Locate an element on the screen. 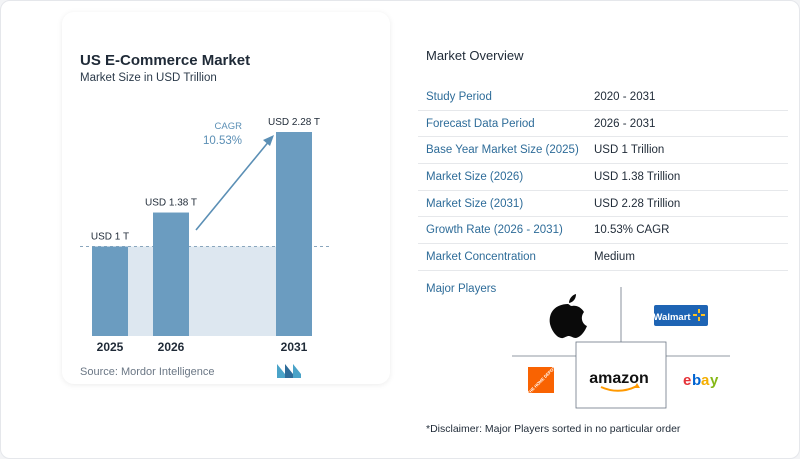 This screenshot has height=459, width=800. chart-subtitle: Market Size in USD Trillion is located at coordinates (148, 78).